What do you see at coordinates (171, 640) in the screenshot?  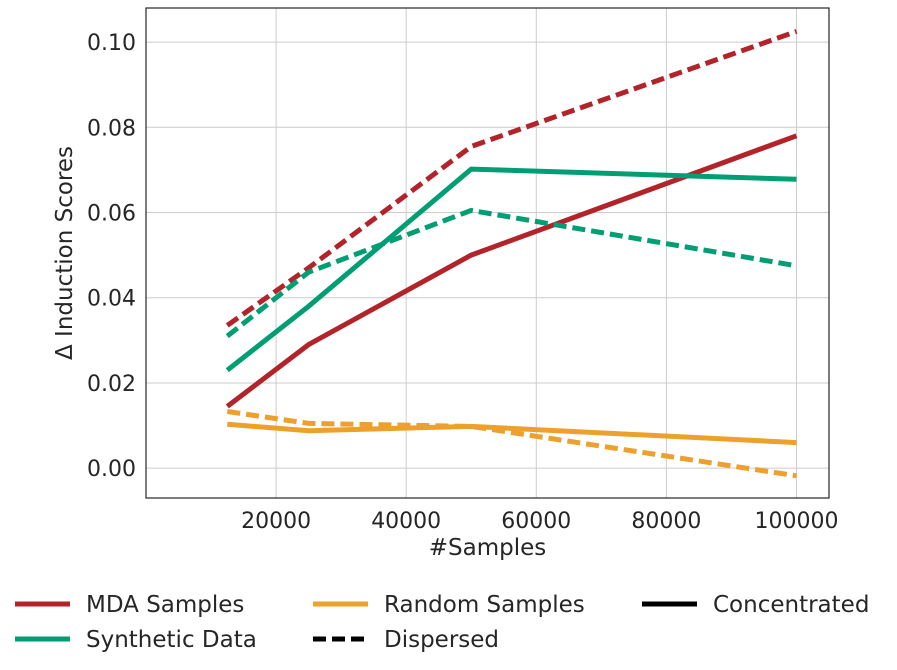 I see `legend-label: Synthetic Data` at bounding box center [171, 640].